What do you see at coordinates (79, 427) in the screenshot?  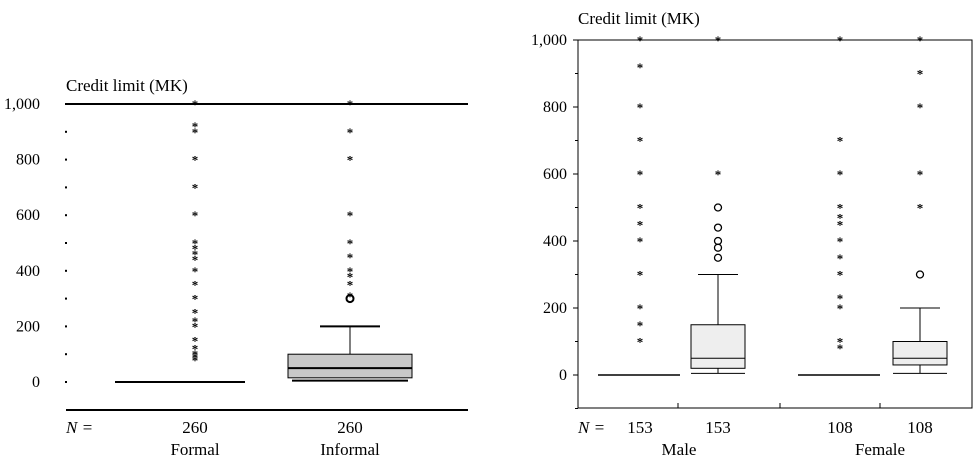 I see `left-n-label: N =` at bounding box center [79, 427].